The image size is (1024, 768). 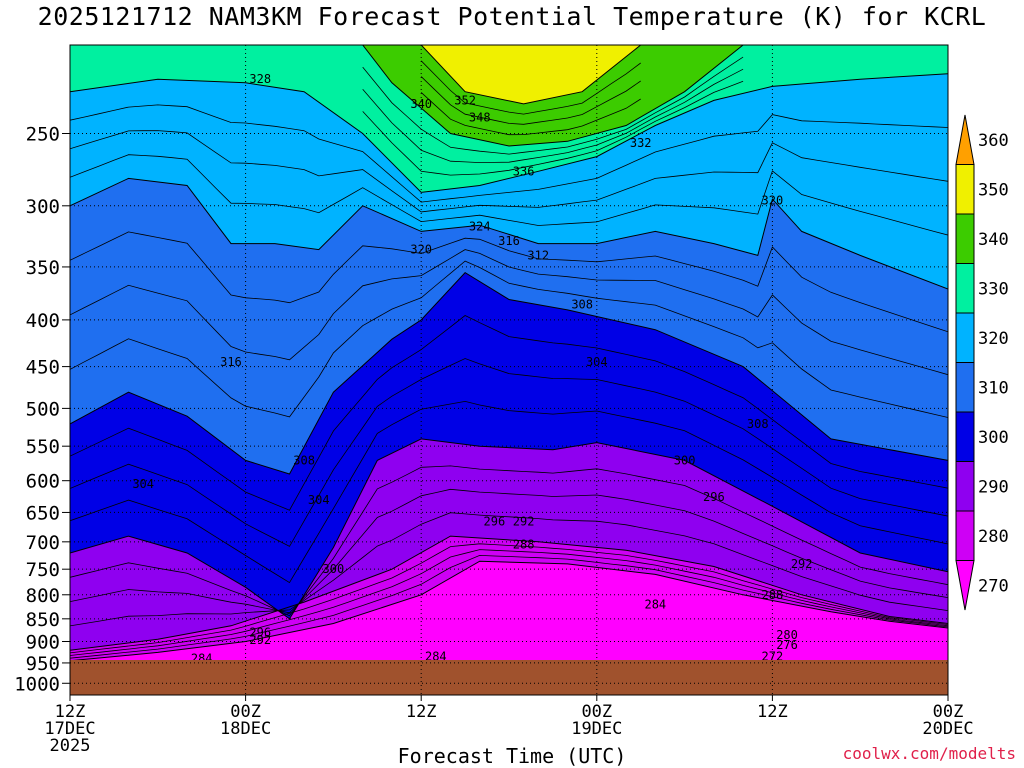 I want to click on y-tick-label: 500, so click(x=43, y=409).